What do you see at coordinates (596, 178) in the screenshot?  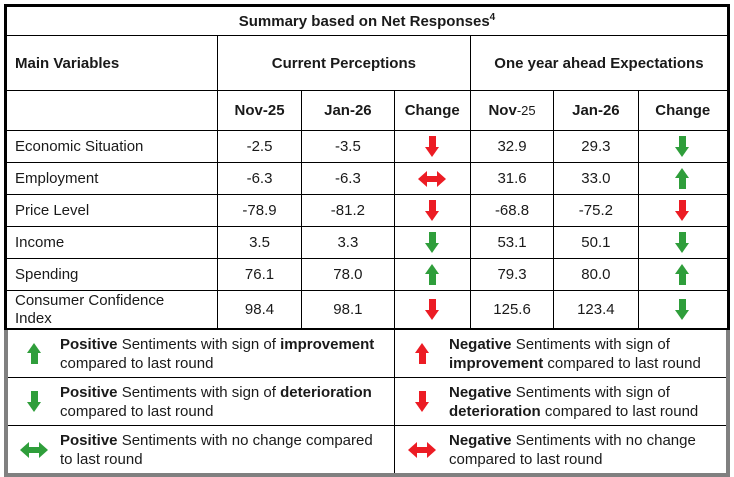 I see `value-cell: 33.0` at bounding box center [596, 178].